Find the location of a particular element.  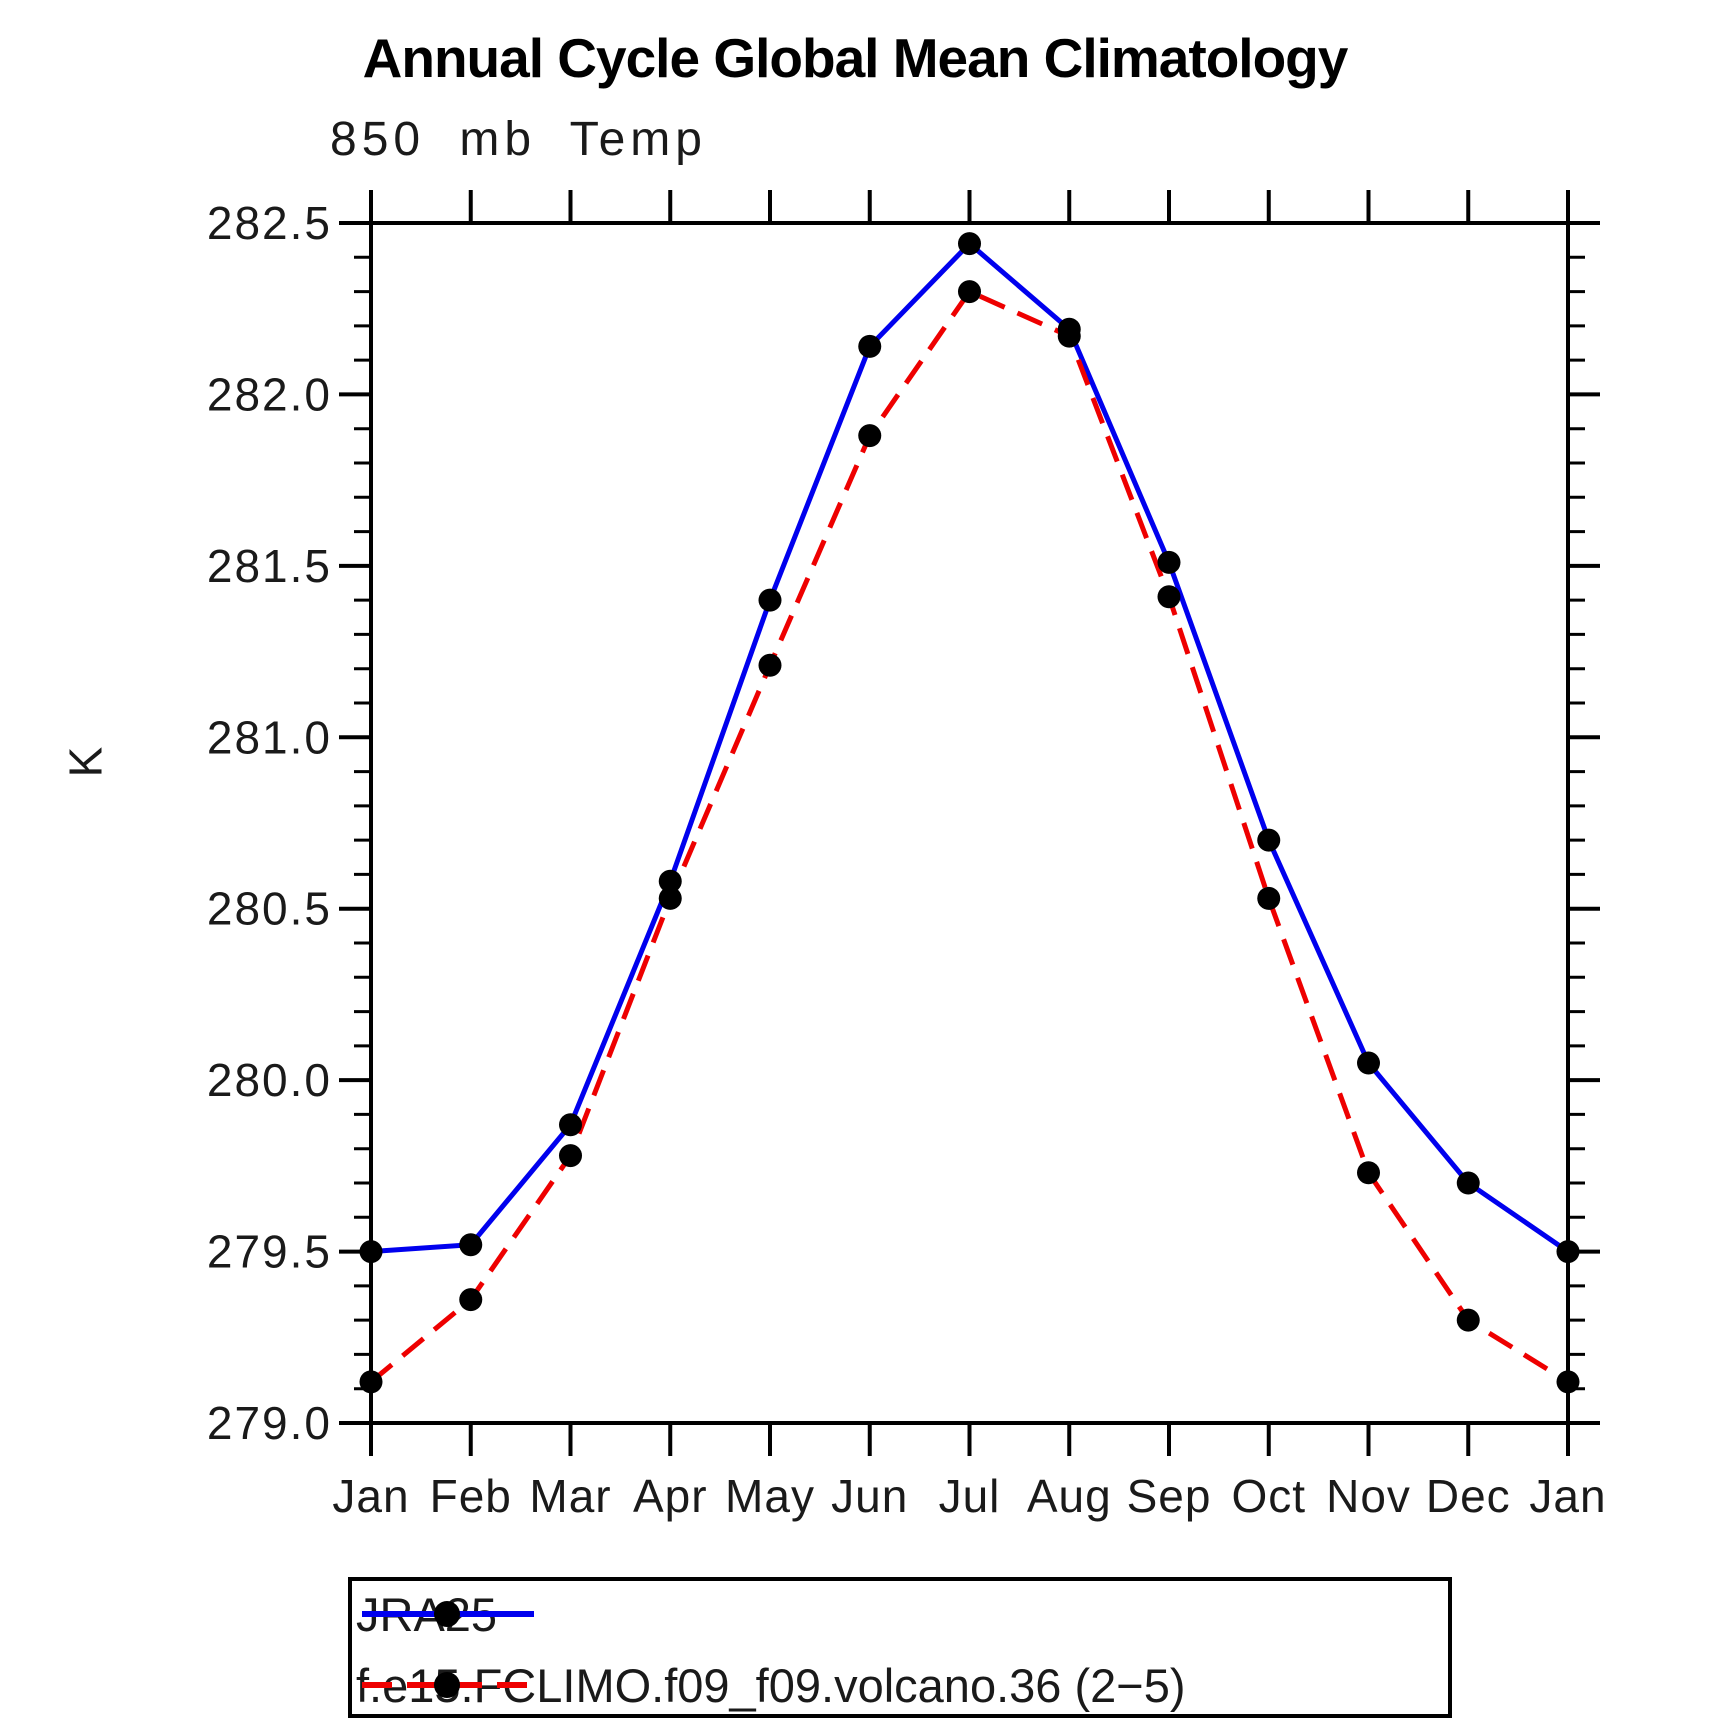

x-tick-label: Nov is located at coordinates (1368, 1496).